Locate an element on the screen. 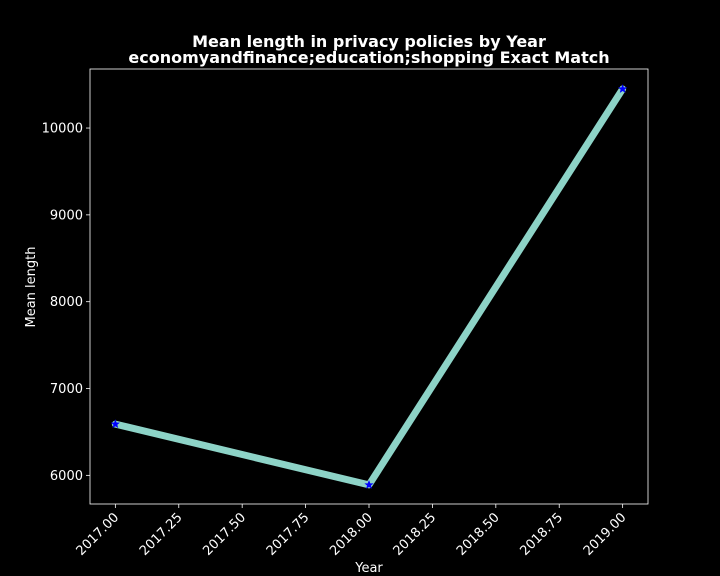 The width and height of the screenshot is (720, 576). x-tick-label: 2017.25 is located at coordinates (161, 534).